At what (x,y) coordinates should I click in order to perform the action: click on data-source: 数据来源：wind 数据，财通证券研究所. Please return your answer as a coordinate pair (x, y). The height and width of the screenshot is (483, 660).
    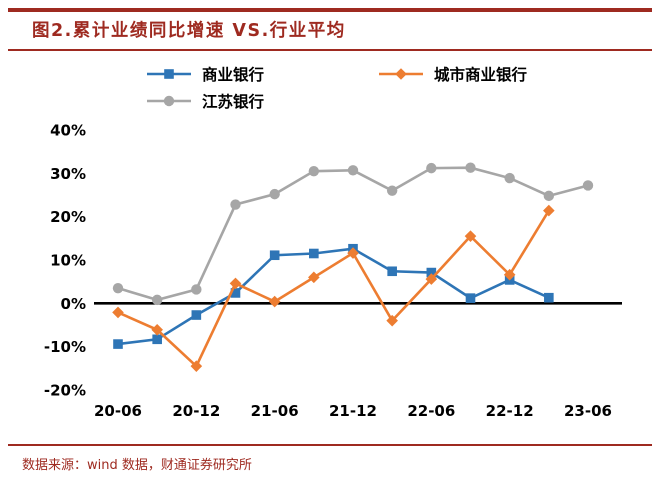
    Looking at the image, I should click on (137, 465).